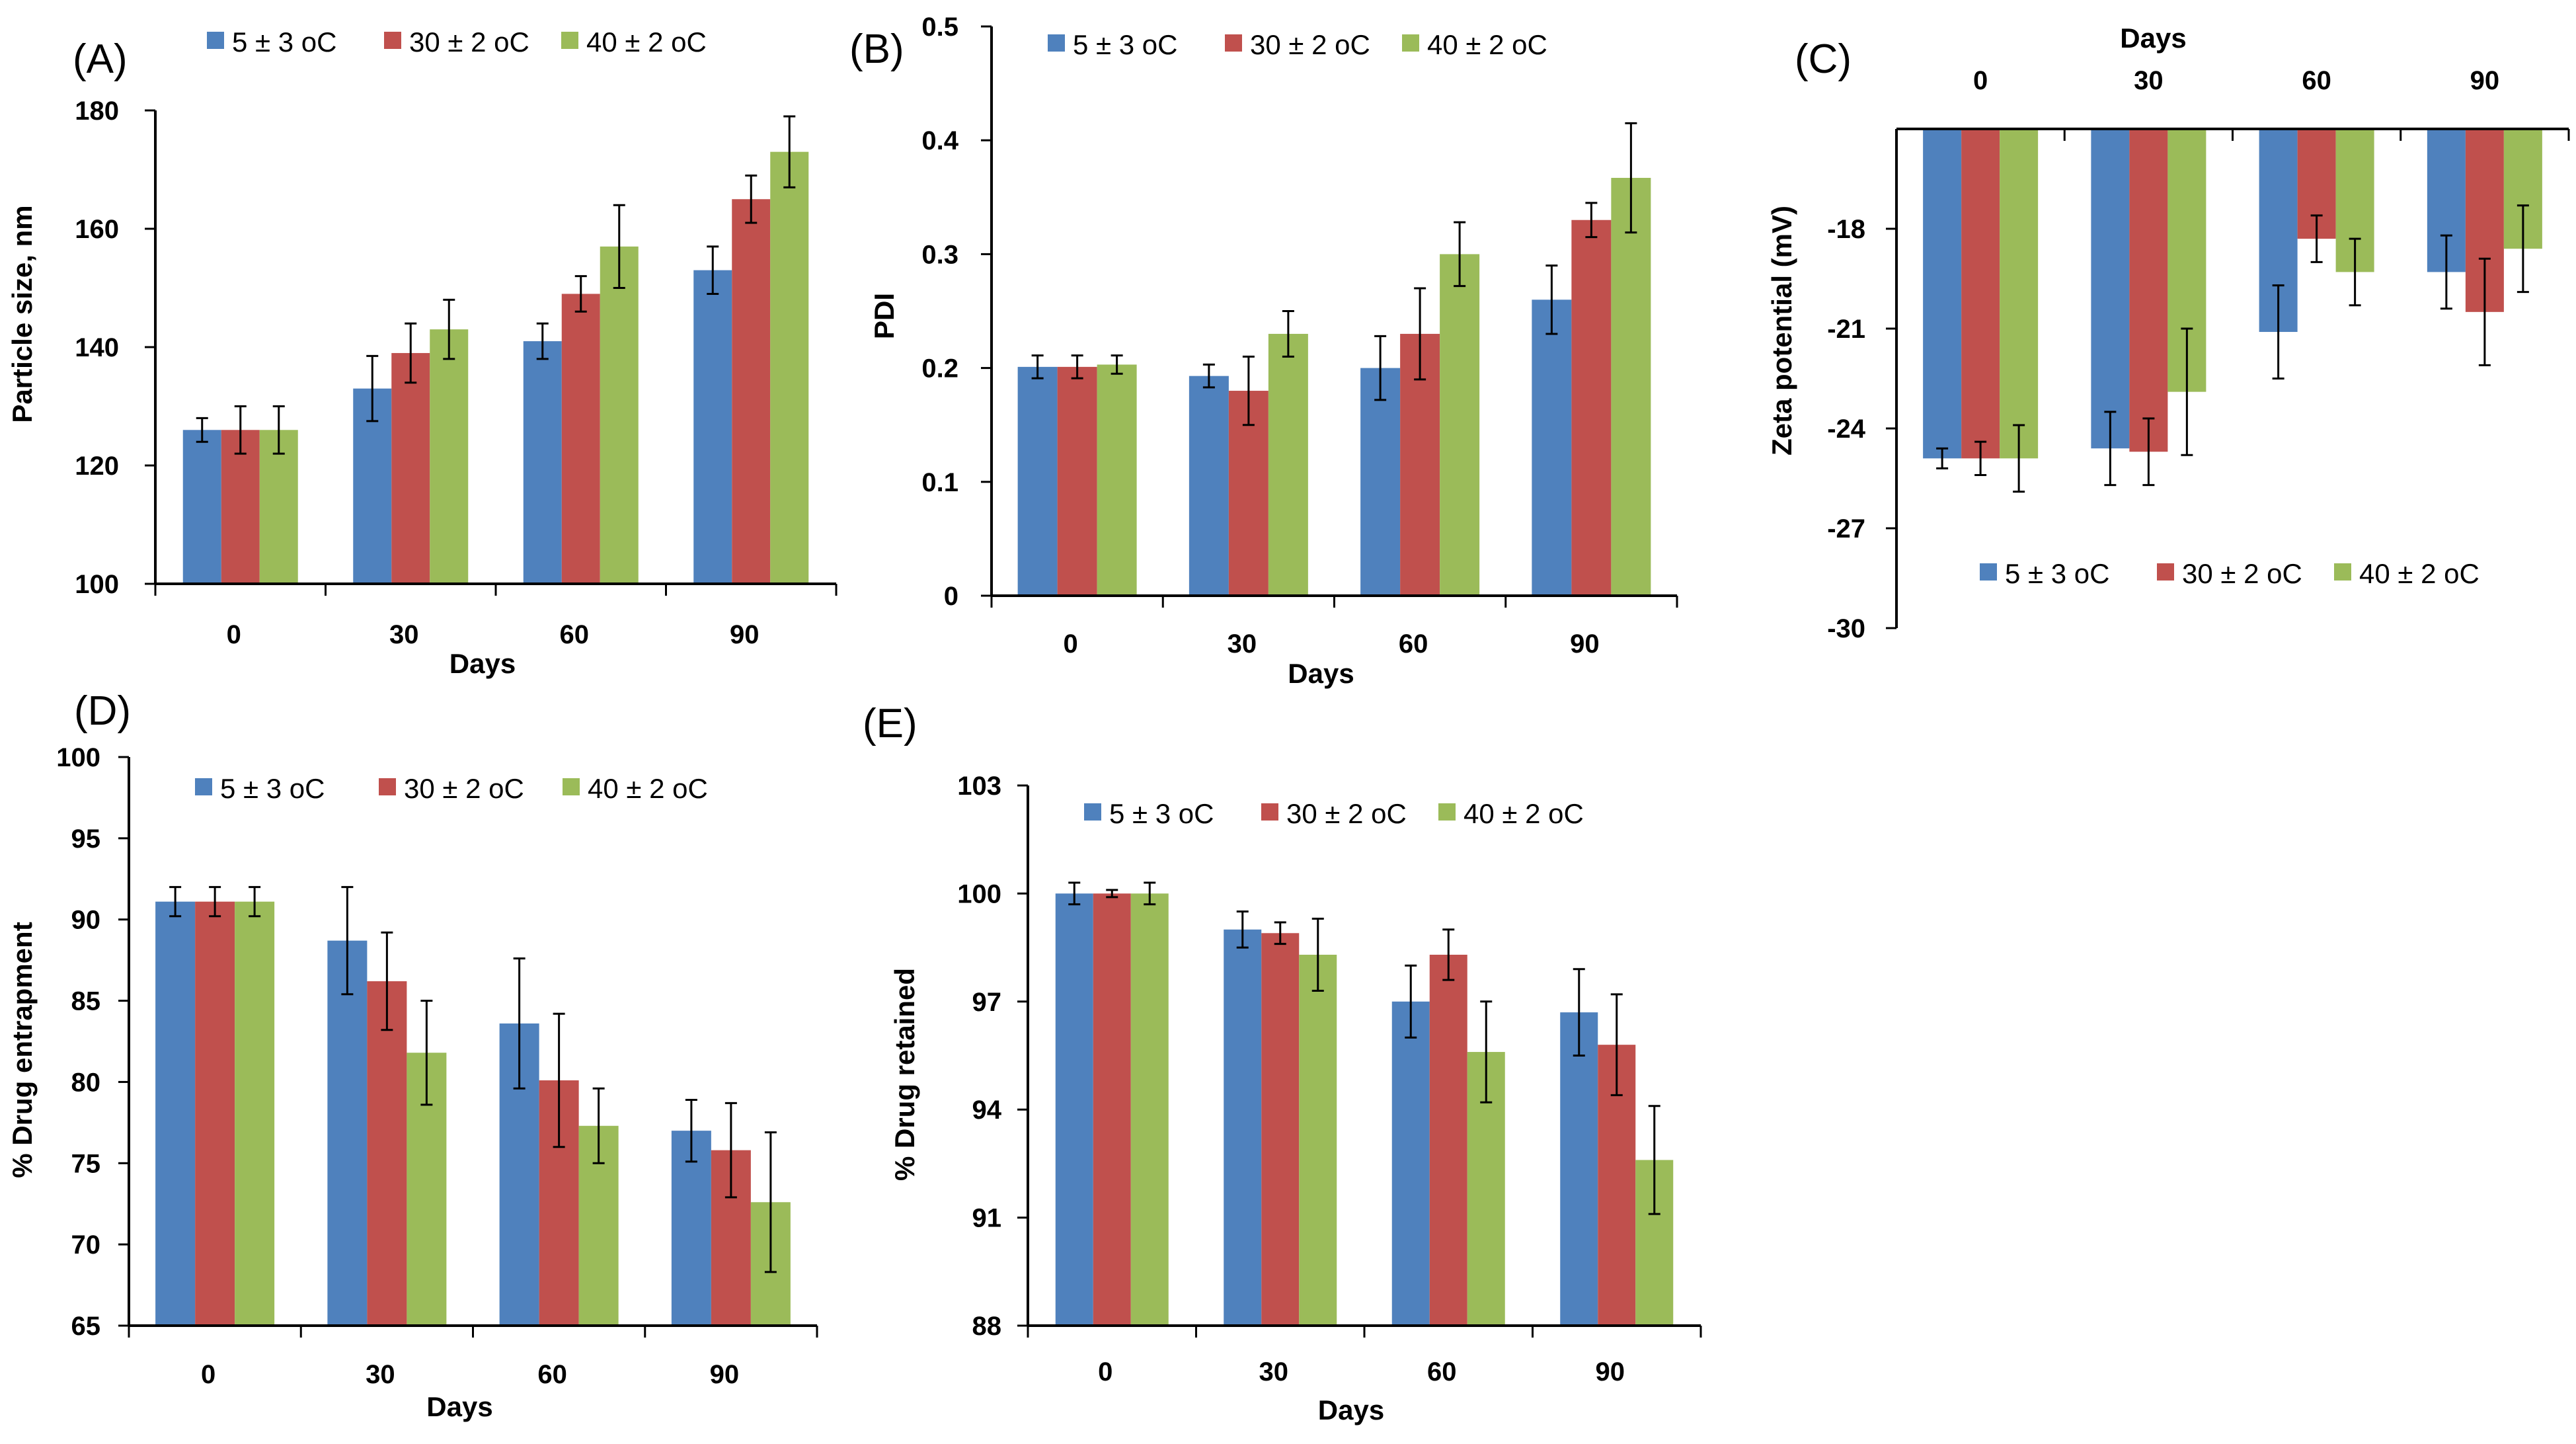 Image resolution: width=2576 pixels, height=1444 pixels. I want to click on y-tick-label: 80, so click(86, 1082).